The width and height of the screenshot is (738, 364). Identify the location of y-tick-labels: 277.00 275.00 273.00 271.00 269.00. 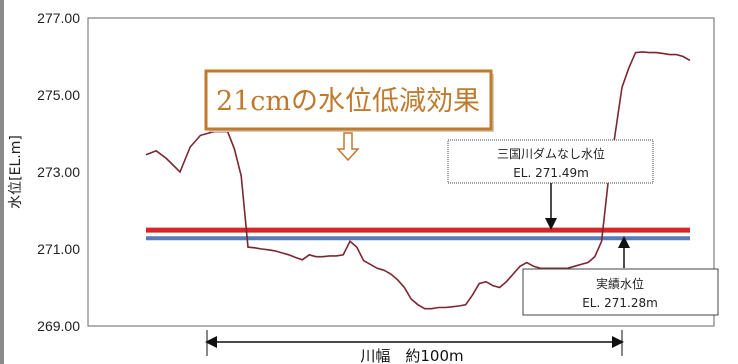
(58, 172).